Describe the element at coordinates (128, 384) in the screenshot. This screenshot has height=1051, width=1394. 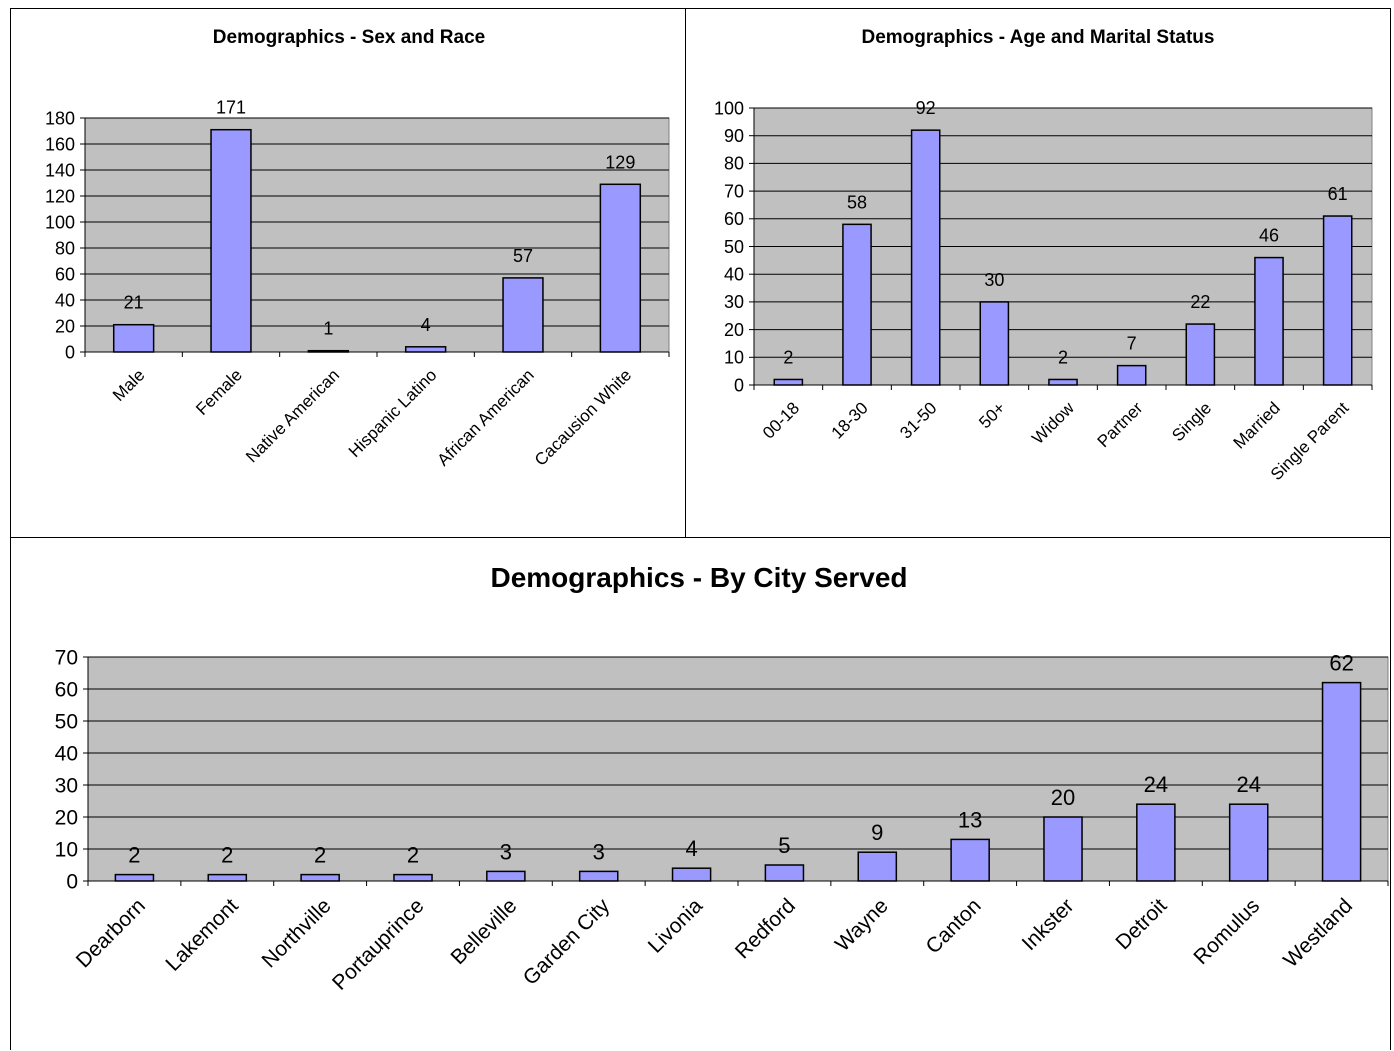
I see `x-tick-label: Male` at that location.